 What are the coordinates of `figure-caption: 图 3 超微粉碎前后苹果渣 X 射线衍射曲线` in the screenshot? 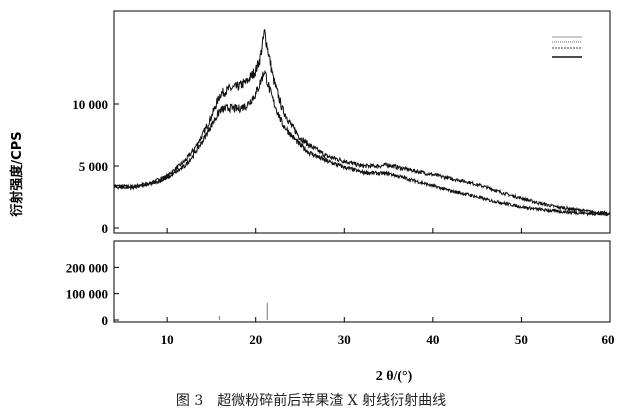 It's located at (311, 401).